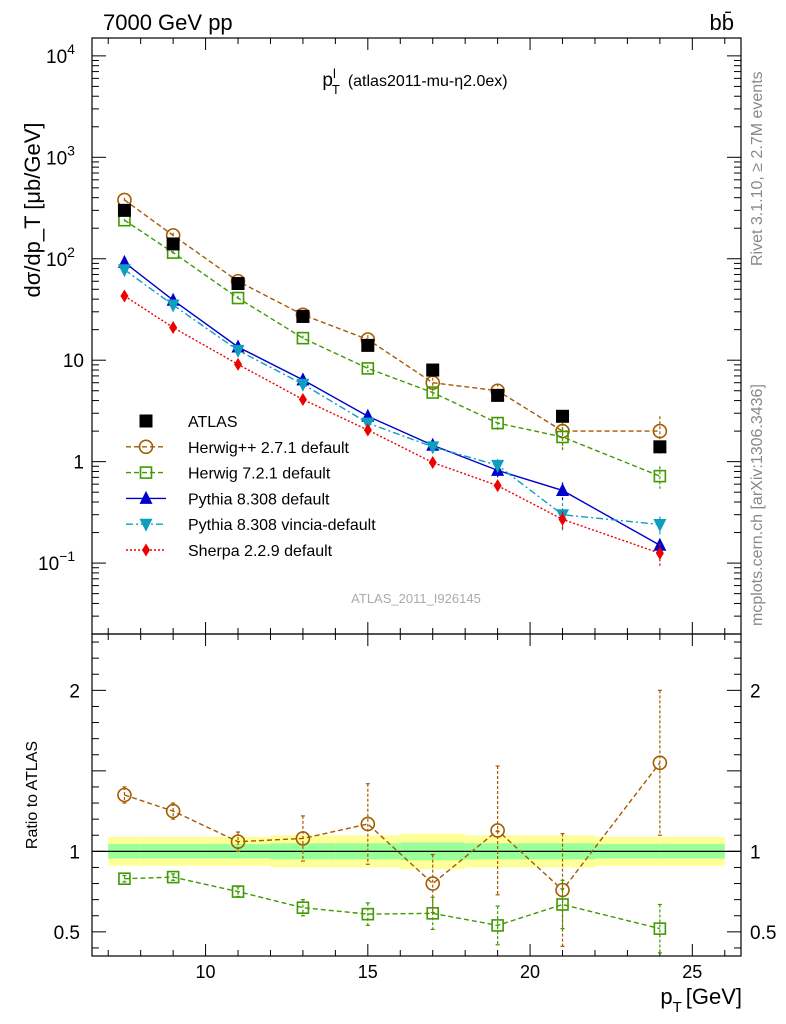 Image resolution: width=786 pixels, height=1024 pixels. What do you see at coordinates (677, 1007) in the screenshot?
I see `x-axis-label-sub: T` at bounding box center [677, 1007].